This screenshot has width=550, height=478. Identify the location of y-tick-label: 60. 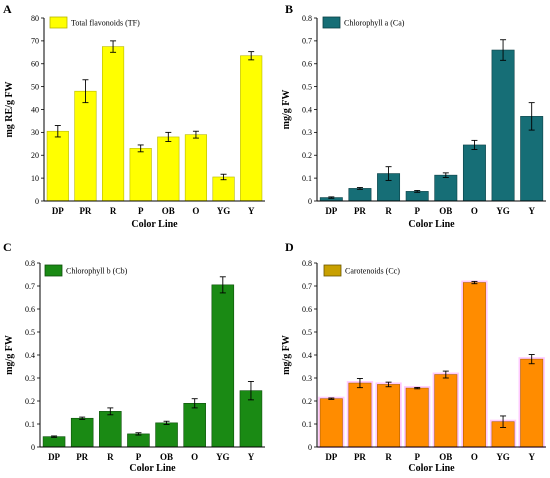
(35, 64).